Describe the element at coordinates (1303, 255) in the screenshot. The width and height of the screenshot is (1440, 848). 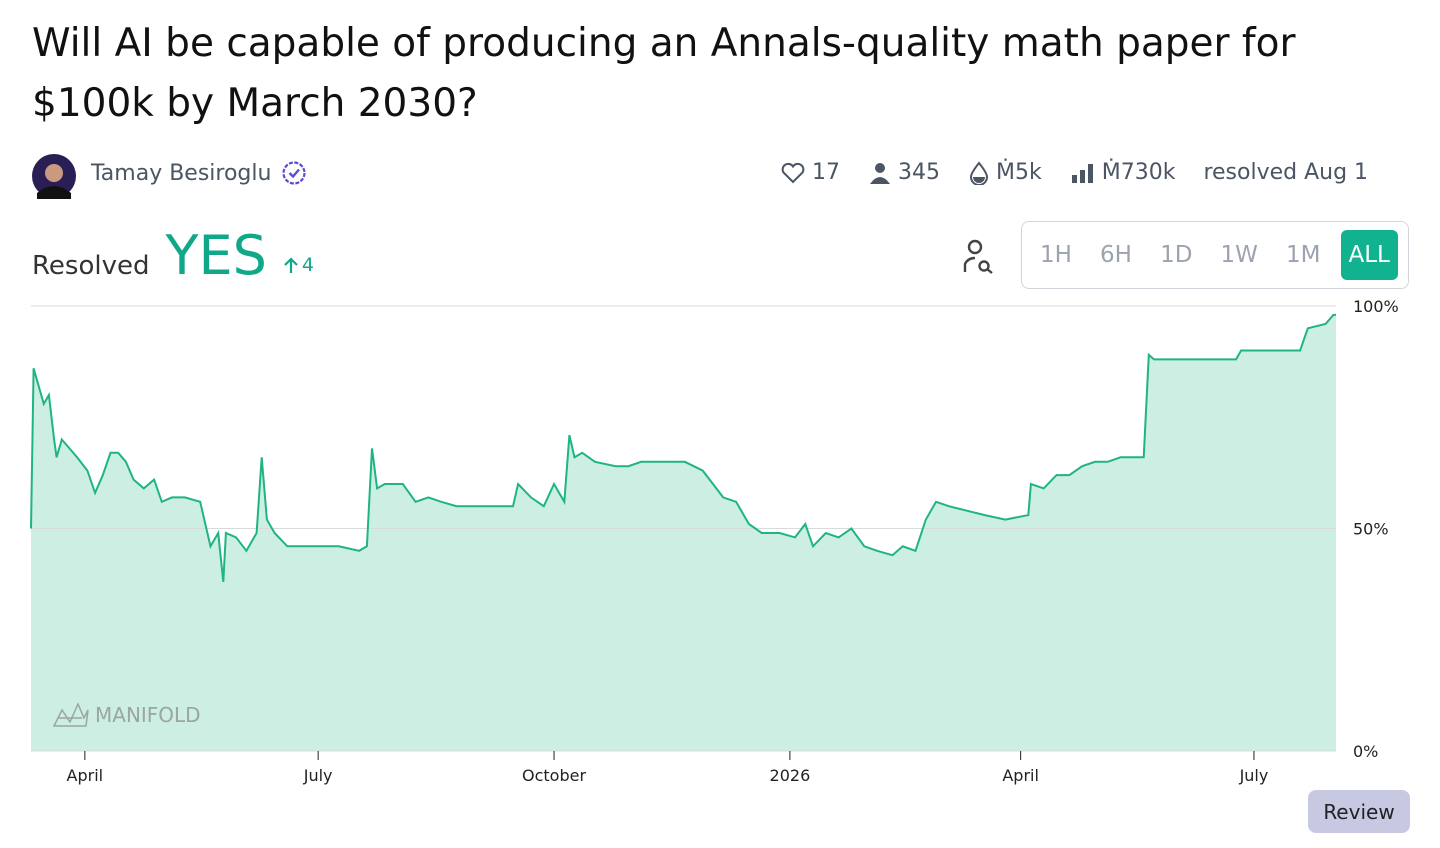
I see `time-button: 1M` at that location.